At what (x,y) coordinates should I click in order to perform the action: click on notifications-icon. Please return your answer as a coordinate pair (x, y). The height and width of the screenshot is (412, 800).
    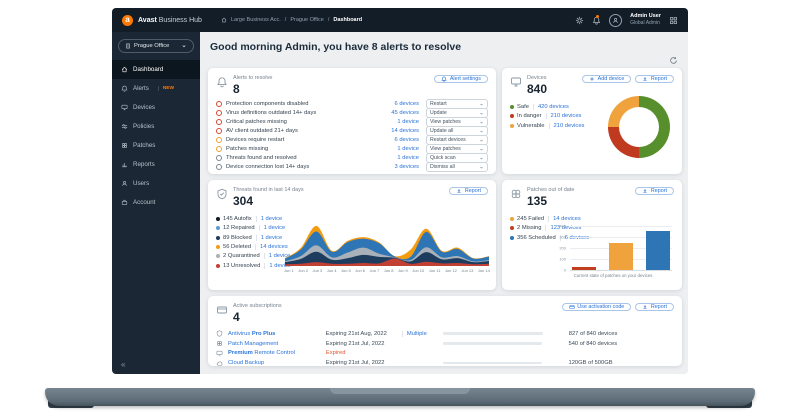
    Looking at the image, I should click on (596, 19).